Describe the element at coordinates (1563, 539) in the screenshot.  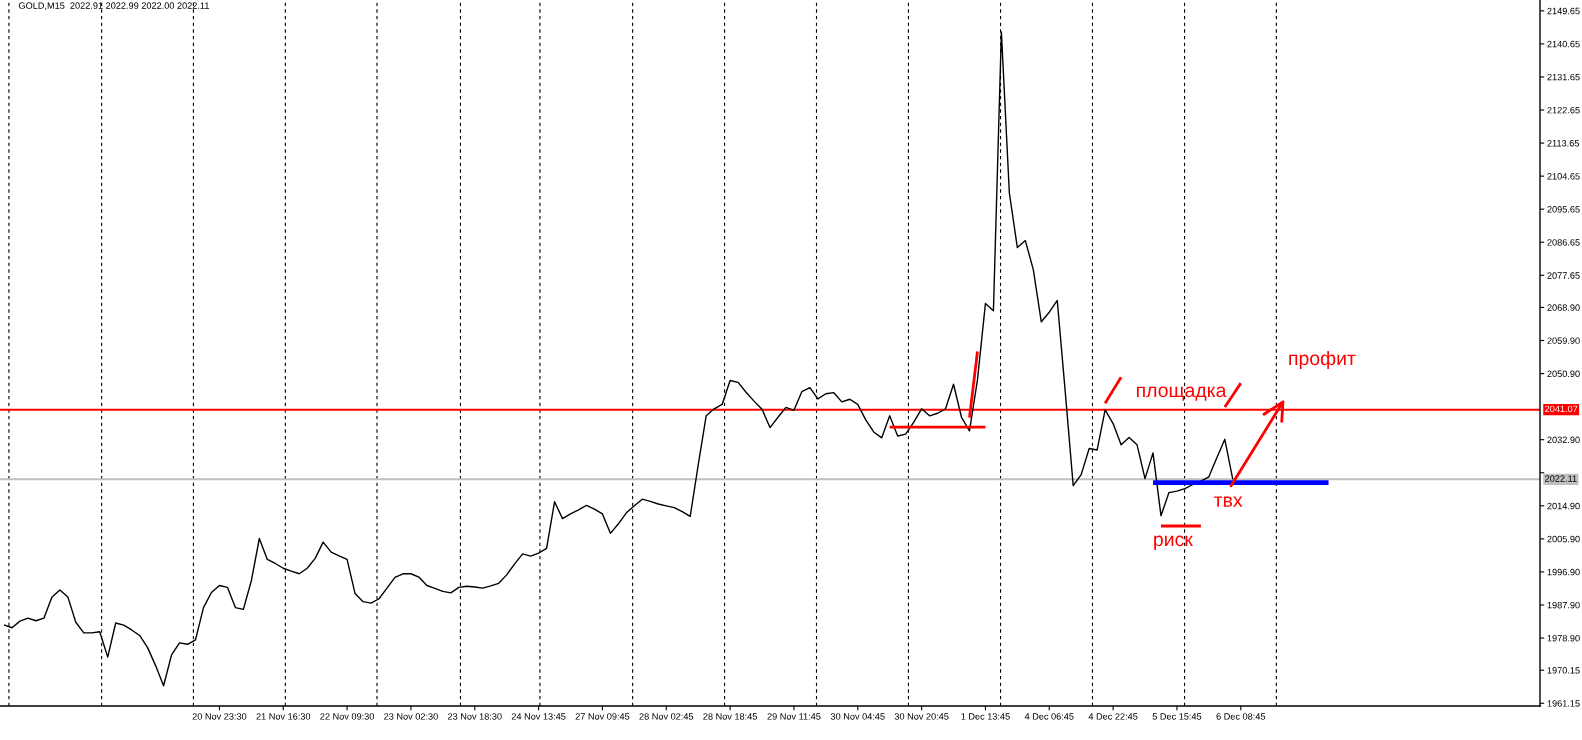
I see `y-tick-label: 2005.90` at that location.